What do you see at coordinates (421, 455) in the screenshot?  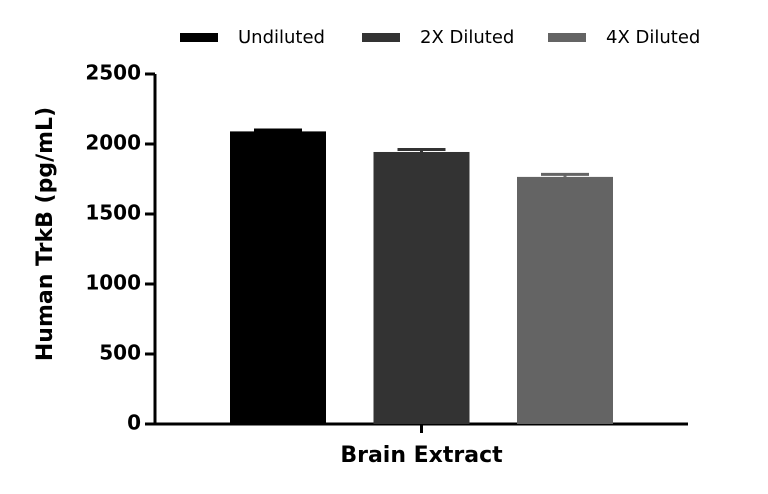 I see `x-tick-label: Brain Extract` at bounding box center [421, 455].